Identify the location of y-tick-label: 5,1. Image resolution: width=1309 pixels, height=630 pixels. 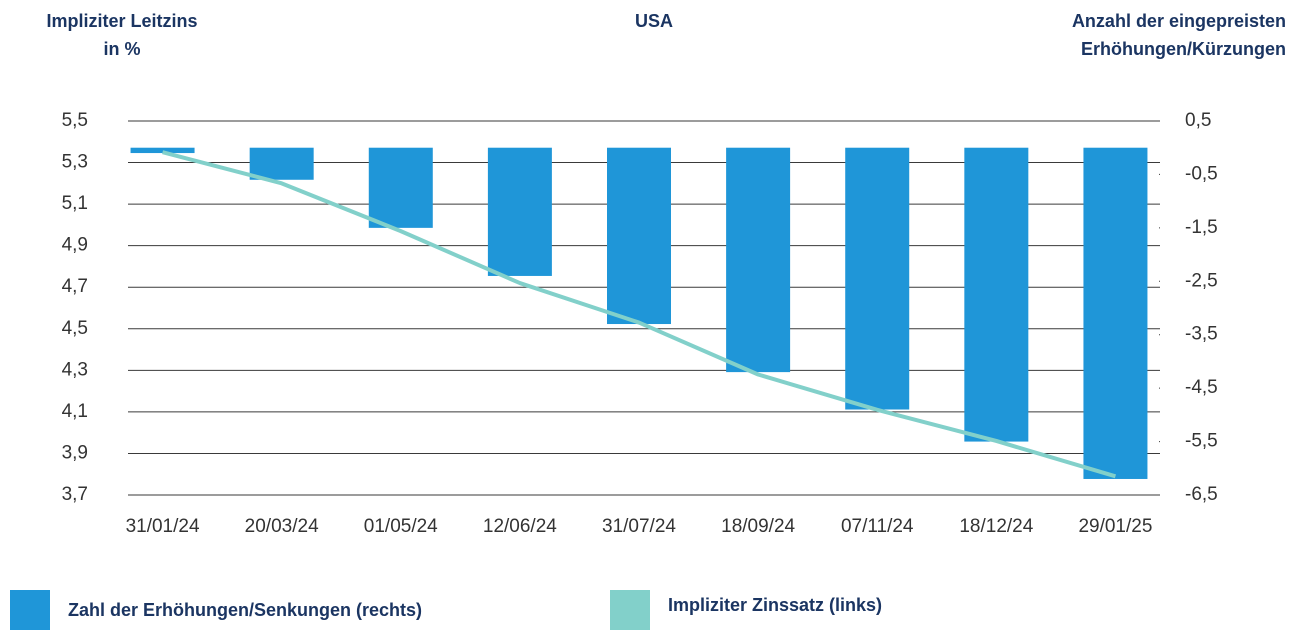
(75, 203).